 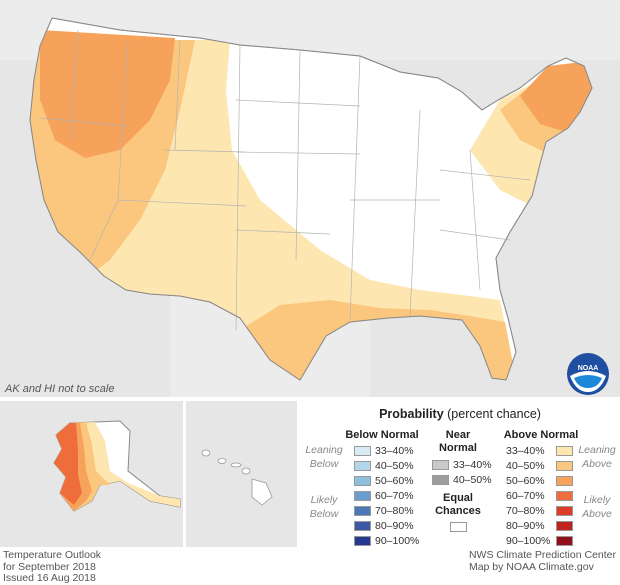 What do you see at coordinates (324, 507) in the screenshot?
I see `likely-below-label: Likely Below` at bounding box center [324, 507].